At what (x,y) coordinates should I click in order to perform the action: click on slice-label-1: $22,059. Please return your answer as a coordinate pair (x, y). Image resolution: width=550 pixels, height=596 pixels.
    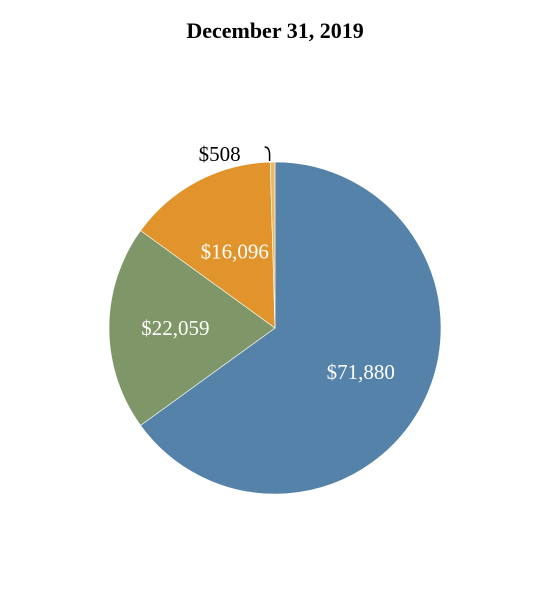
    Looking at the image, I should click on (175, 328).